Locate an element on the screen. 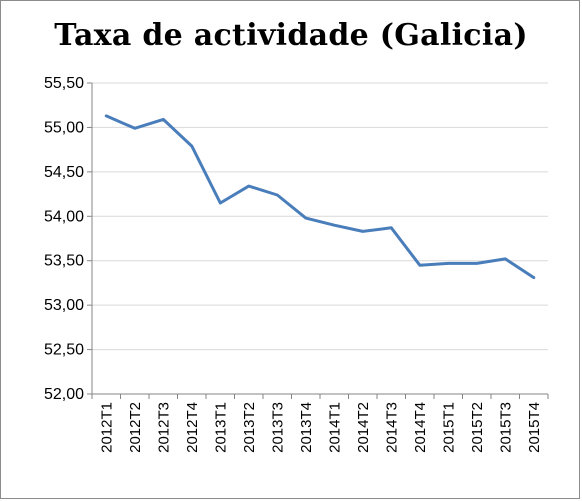 This screenshot has width=582, height=501. y-tick-label: 55,50 is located at coordinates (64, 83).